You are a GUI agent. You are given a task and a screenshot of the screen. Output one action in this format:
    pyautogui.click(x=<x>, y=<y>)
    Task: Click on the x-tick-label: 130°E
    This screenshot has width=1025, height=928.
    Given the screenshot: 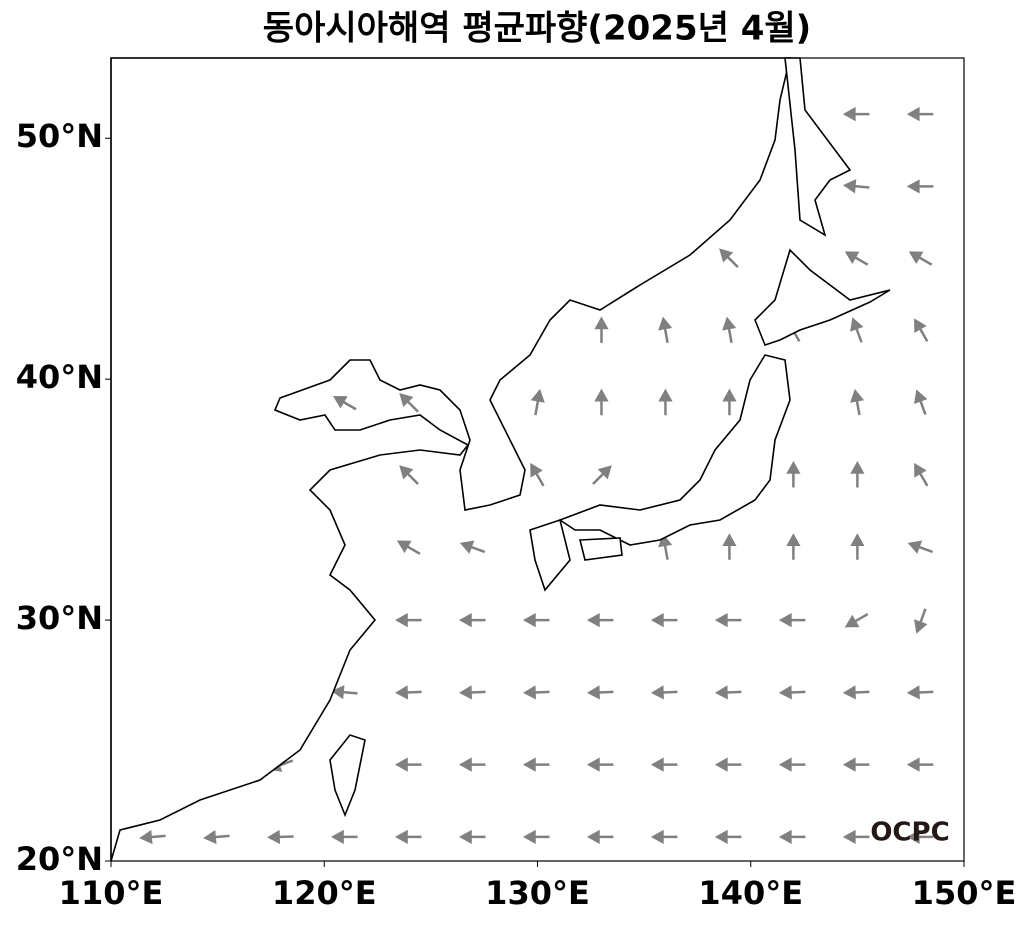 What is the action you would take?
    pyautogui.click(x=537, y=893)
    